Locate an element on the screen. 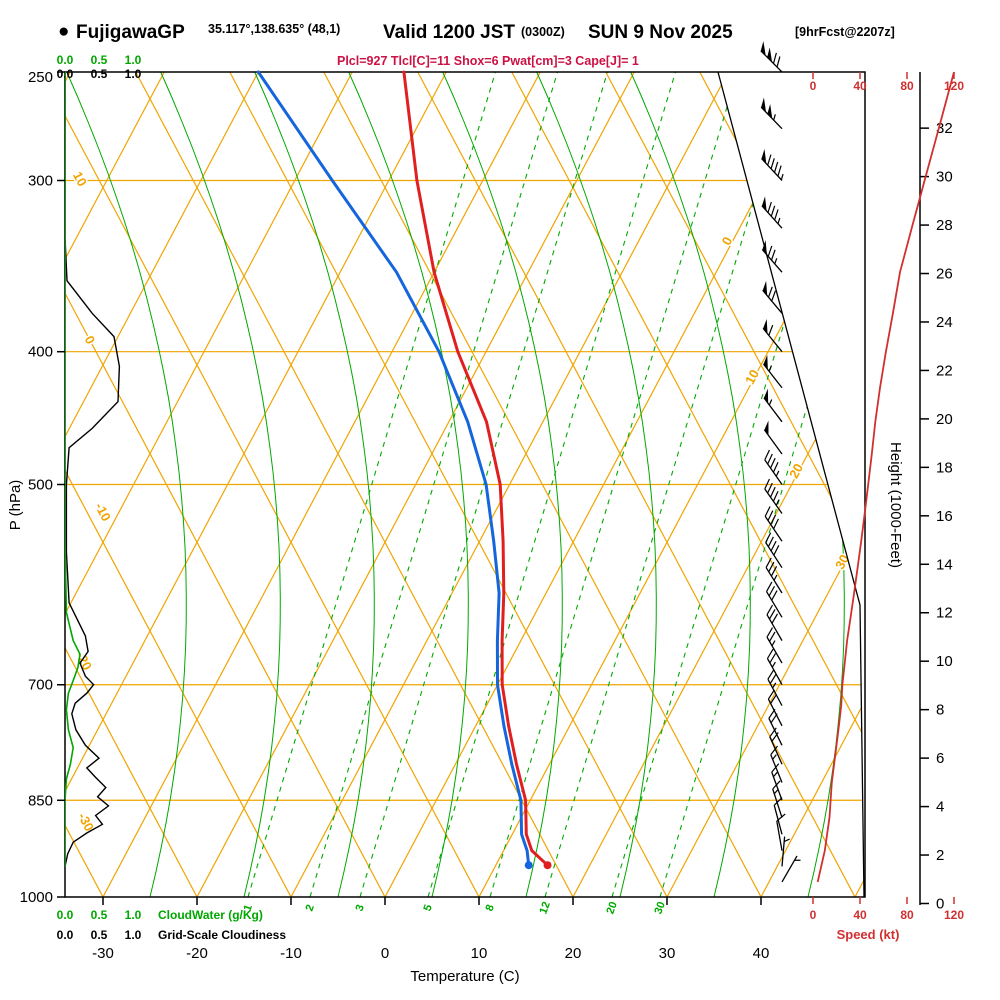 The image size is (1000, 1000). height-tick-label: 18 is located at coordinates (944, 467).